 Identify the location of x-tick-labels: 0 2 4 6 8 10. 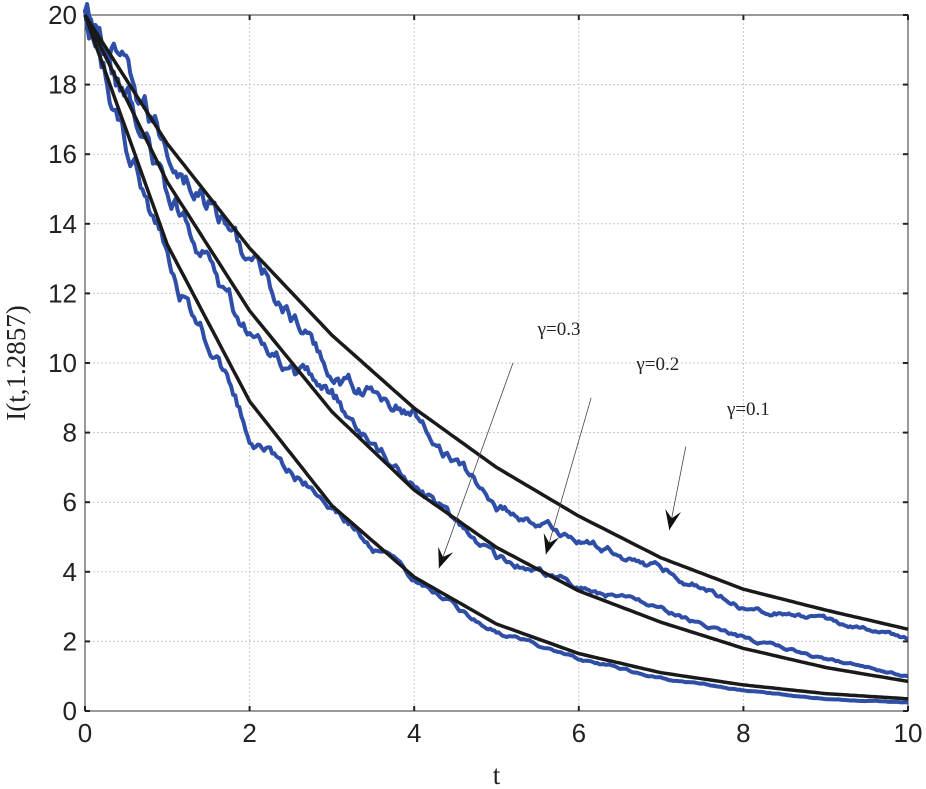
(500, 733).